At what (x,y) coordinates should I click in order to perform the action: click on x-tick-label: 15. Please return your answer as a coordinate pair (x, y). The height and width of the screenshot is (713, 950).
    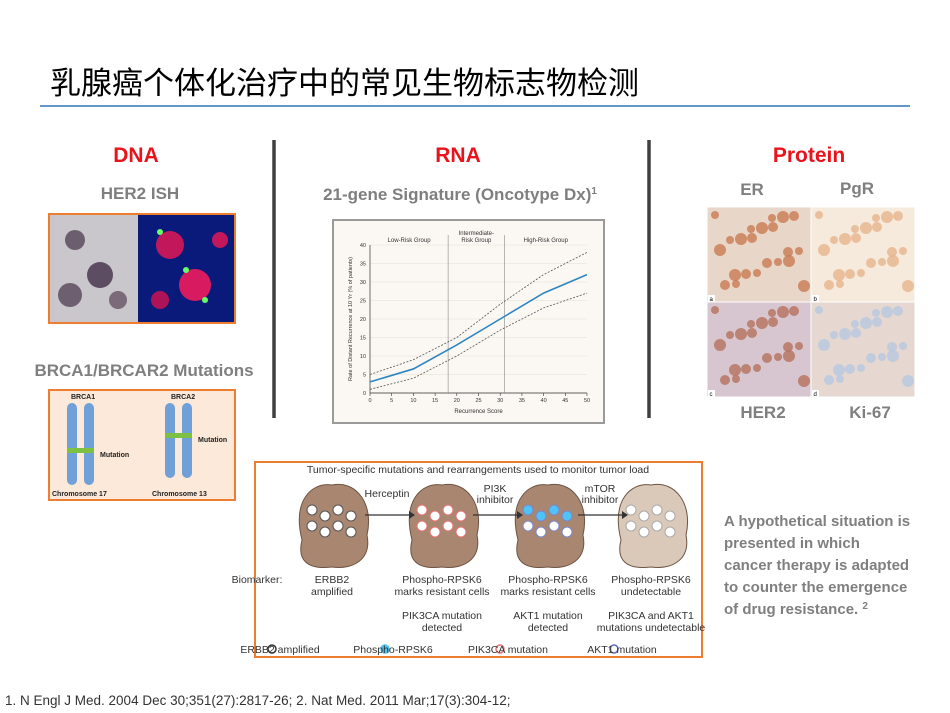
    Looking at the image, I should click on (435, 401).